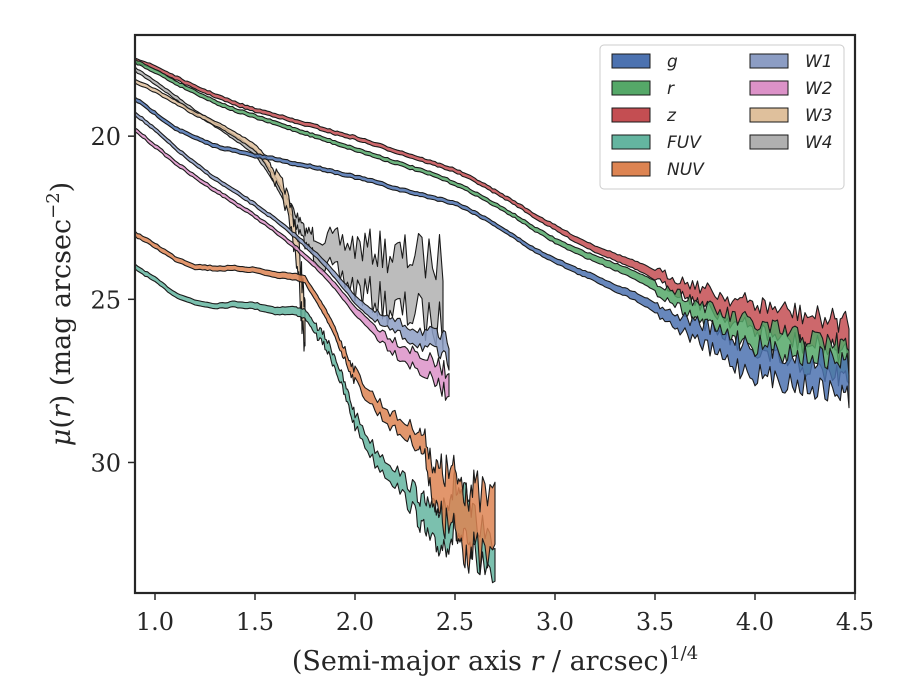  What do you see at coordinates (769, 61) in the screenshot?
I see `legend-swatch-w1` at bounding box center [769, 61].